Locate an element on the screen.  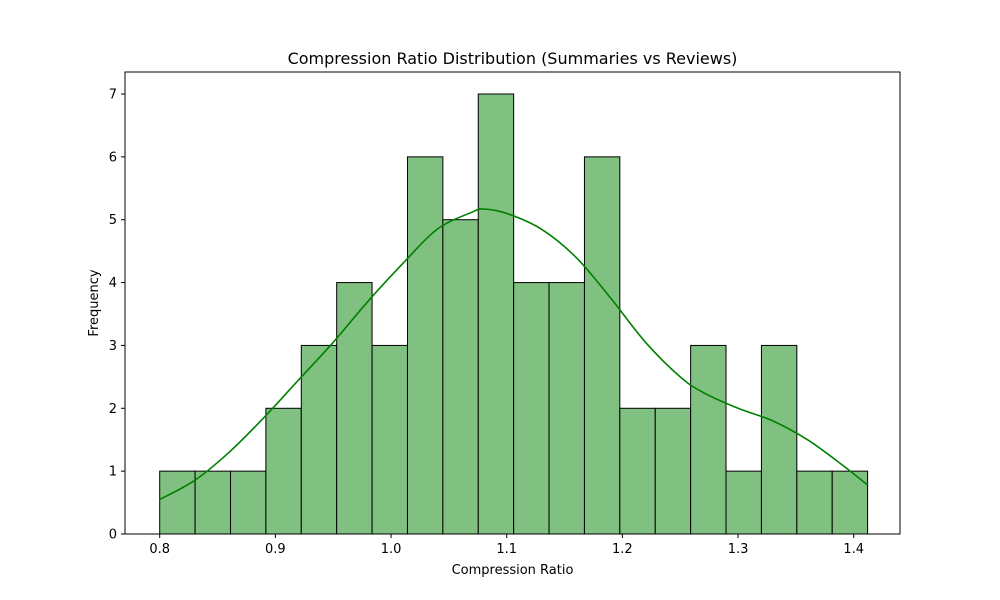
y-tick-label: 0 is located at coordinates (113, 535).